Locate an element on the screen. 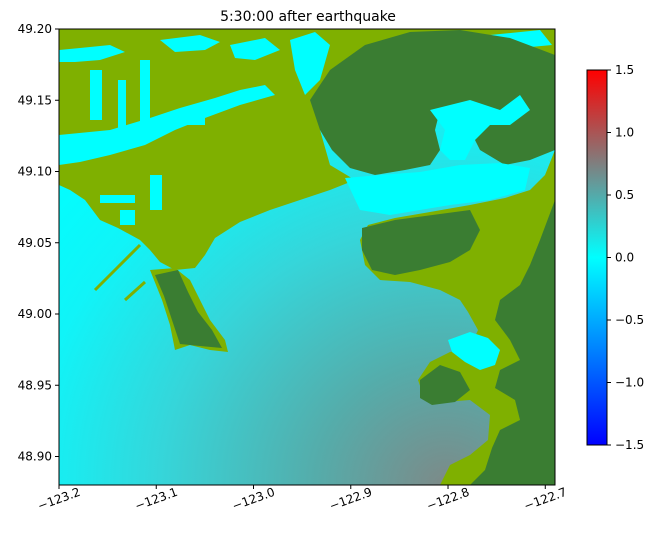 The image size is (658, 540). y-tick-label: 48.90 is located at coordinates (35, 457).